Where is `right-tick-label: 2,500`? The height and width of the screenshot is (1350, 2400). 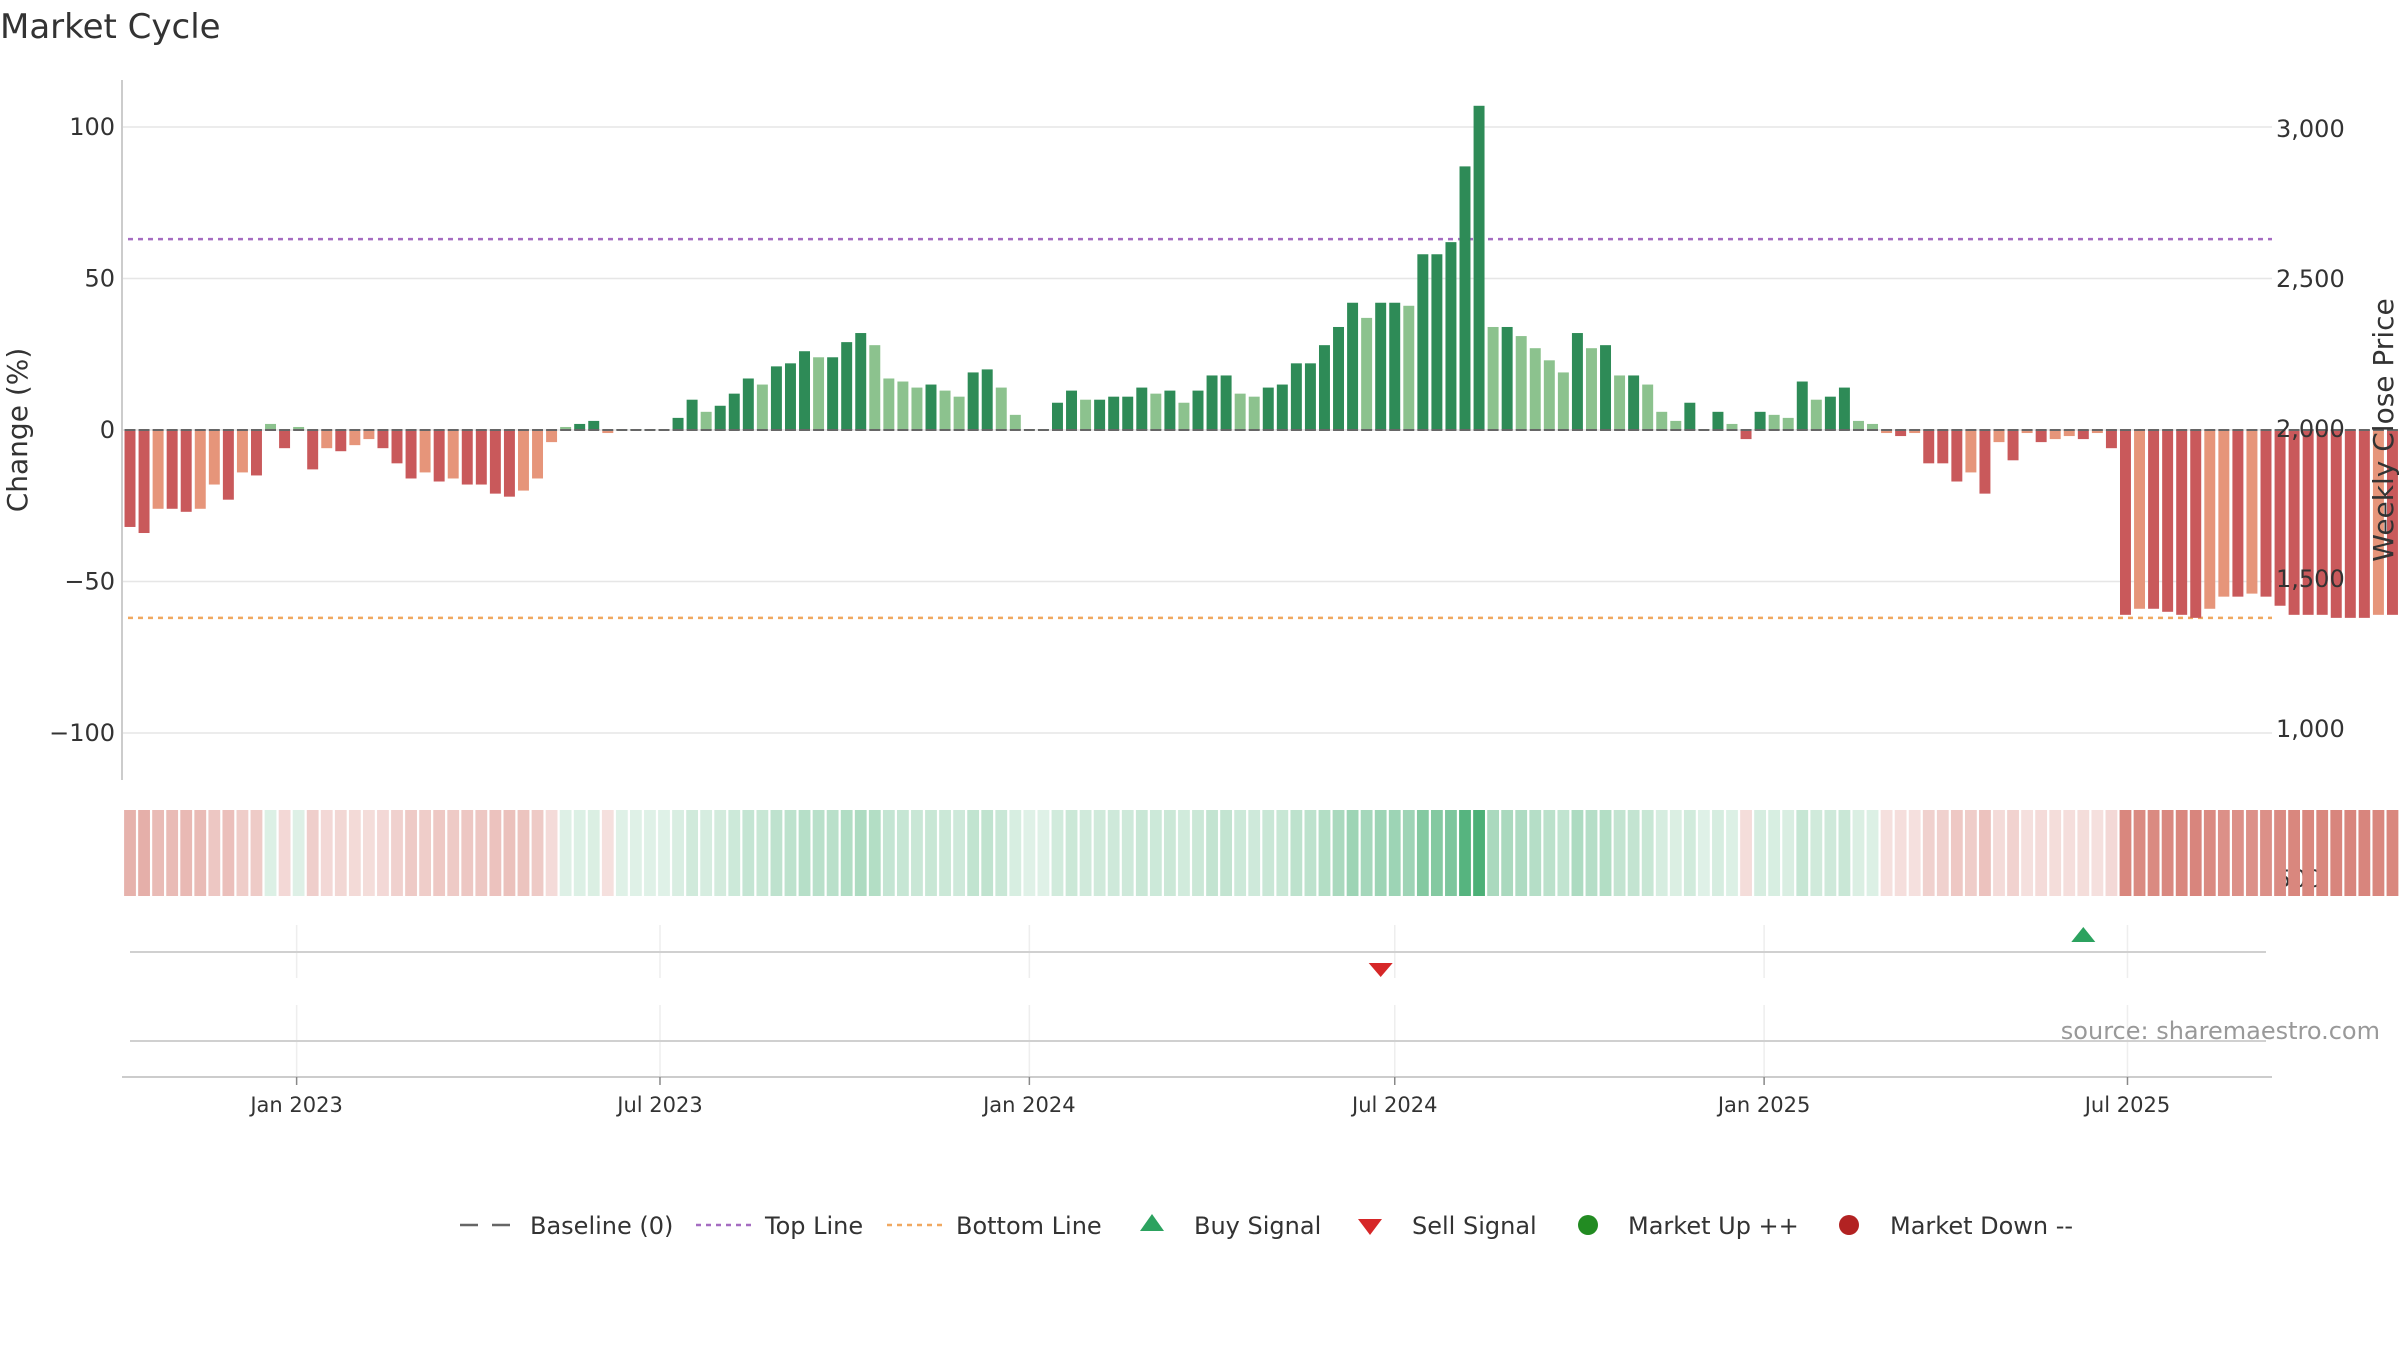 right-tick-label: 2,500 is located at coordinates (2310, 279).